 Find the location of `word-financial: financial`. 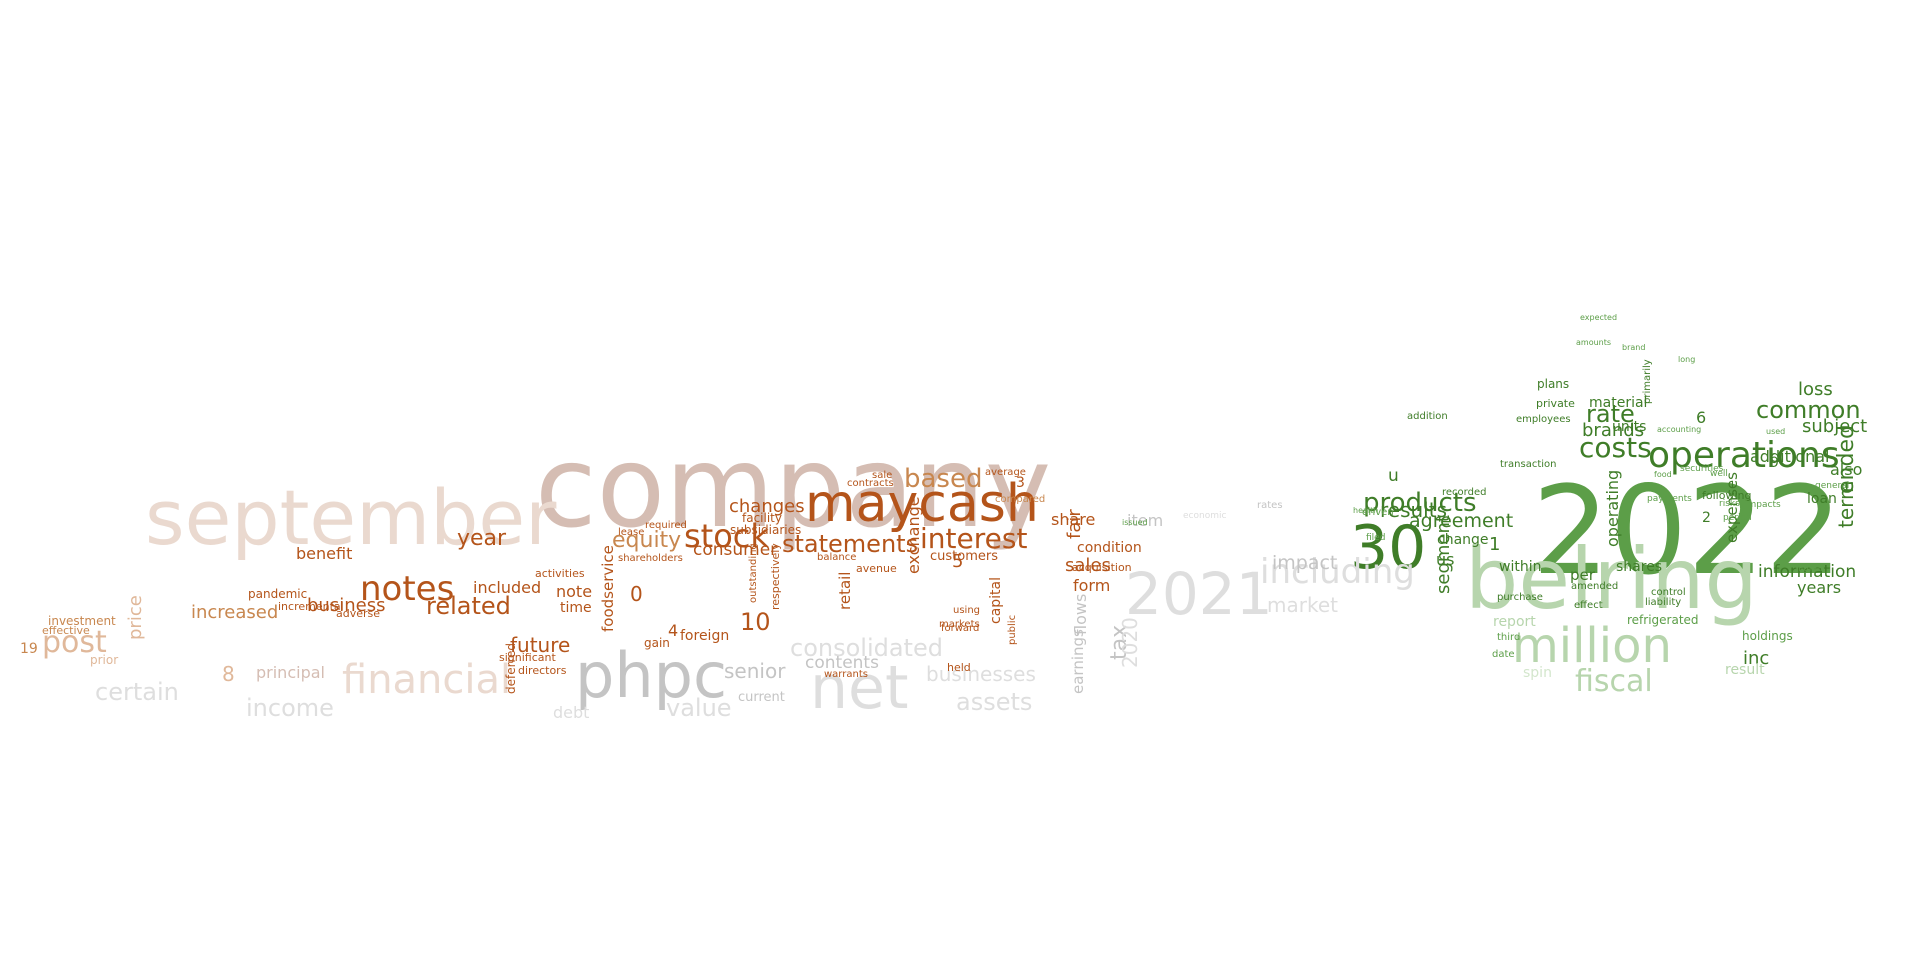

word-financial: financial is located at coordinates (427, 680).